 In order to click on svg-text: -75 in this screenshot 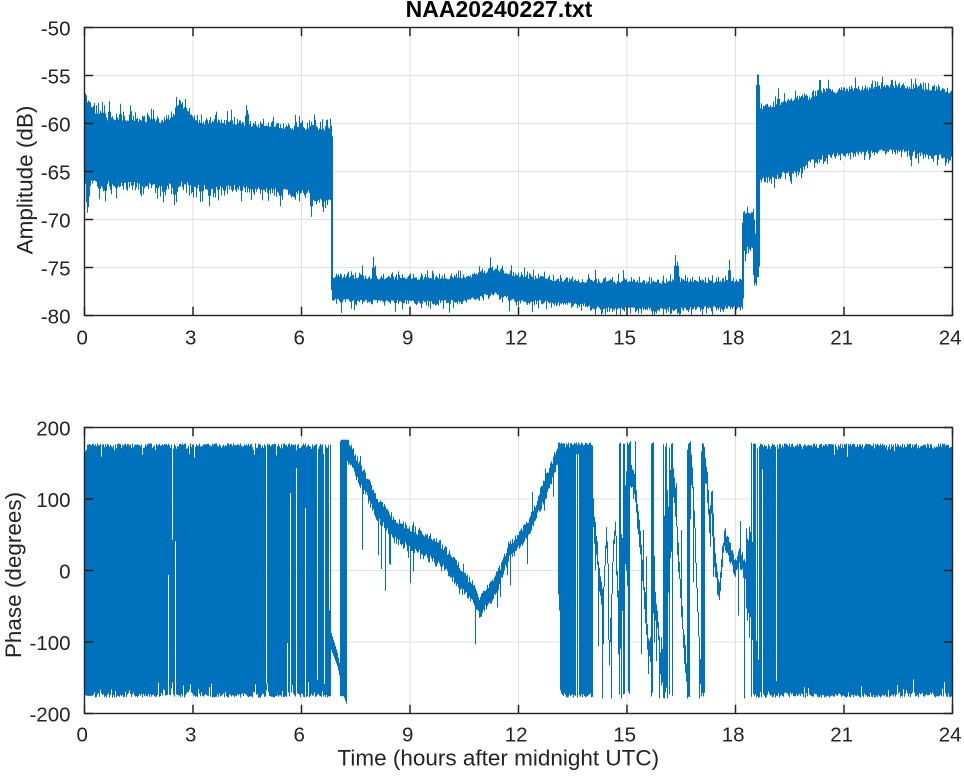, I will do `click(56, 268)`.